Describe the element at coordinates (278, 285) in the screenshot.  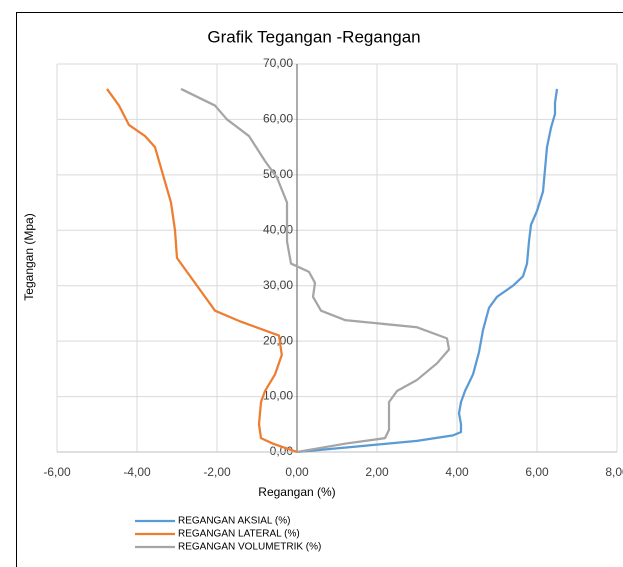
I see `y-tick-label: 30,00` at that location.